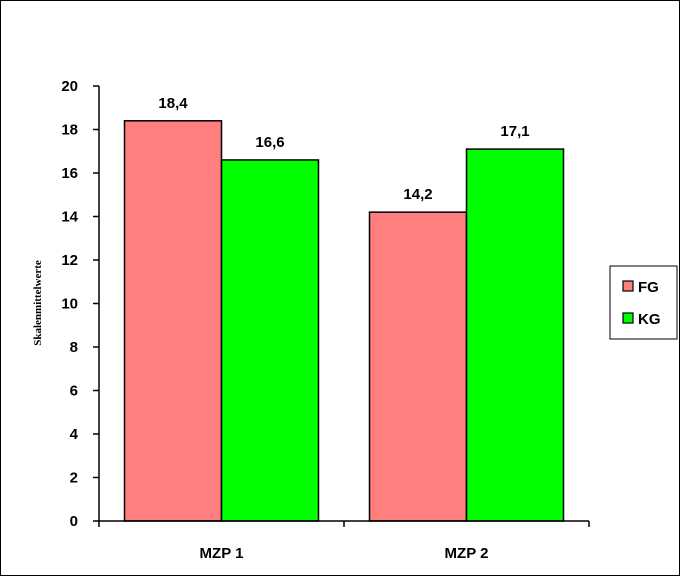 The image size is (680, 577). Describe the element at coordinates (417, 194) in the screenshot. I see `data-label-fg-2: 14,2` at that location.